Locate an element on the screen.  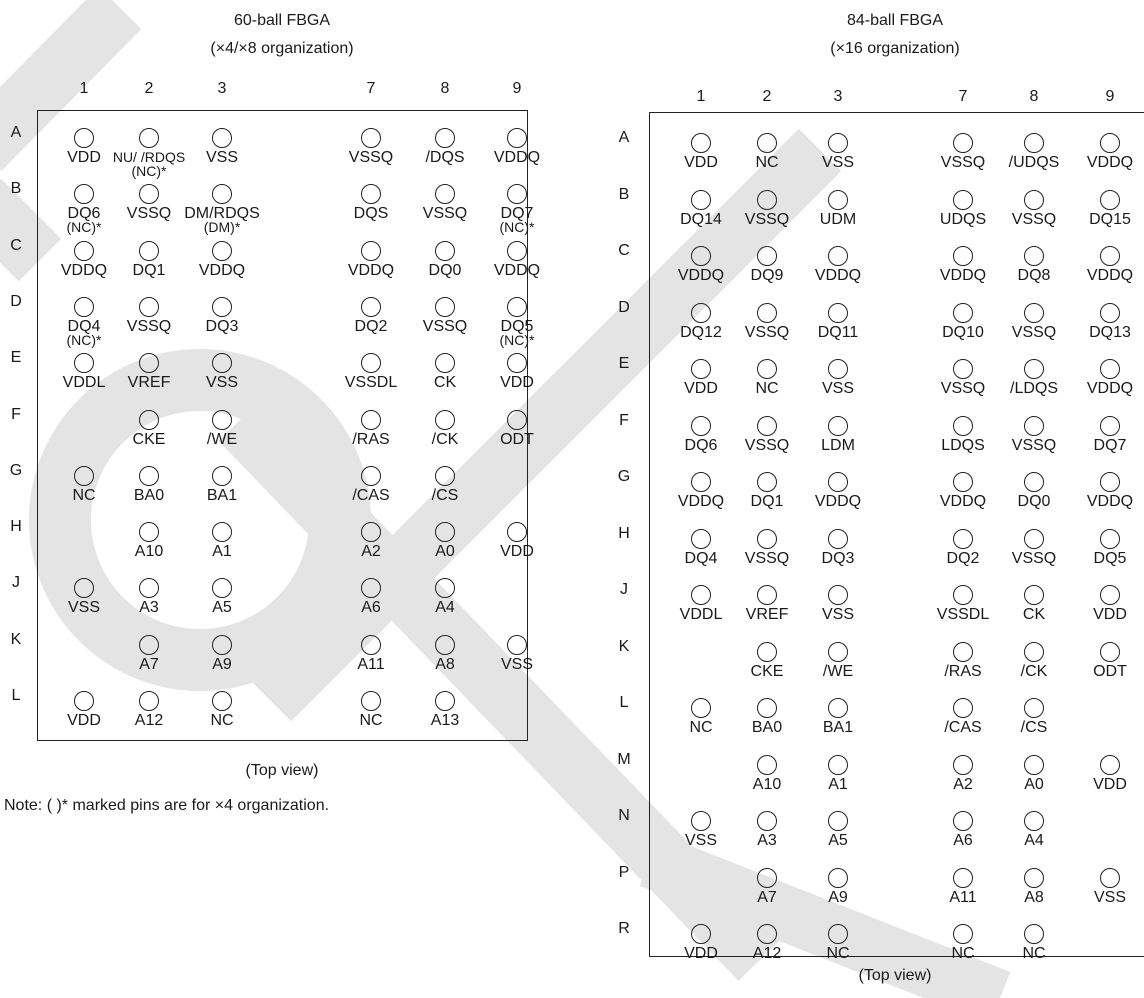
pin-label: DQ2 is located at coordinates (371, 326).